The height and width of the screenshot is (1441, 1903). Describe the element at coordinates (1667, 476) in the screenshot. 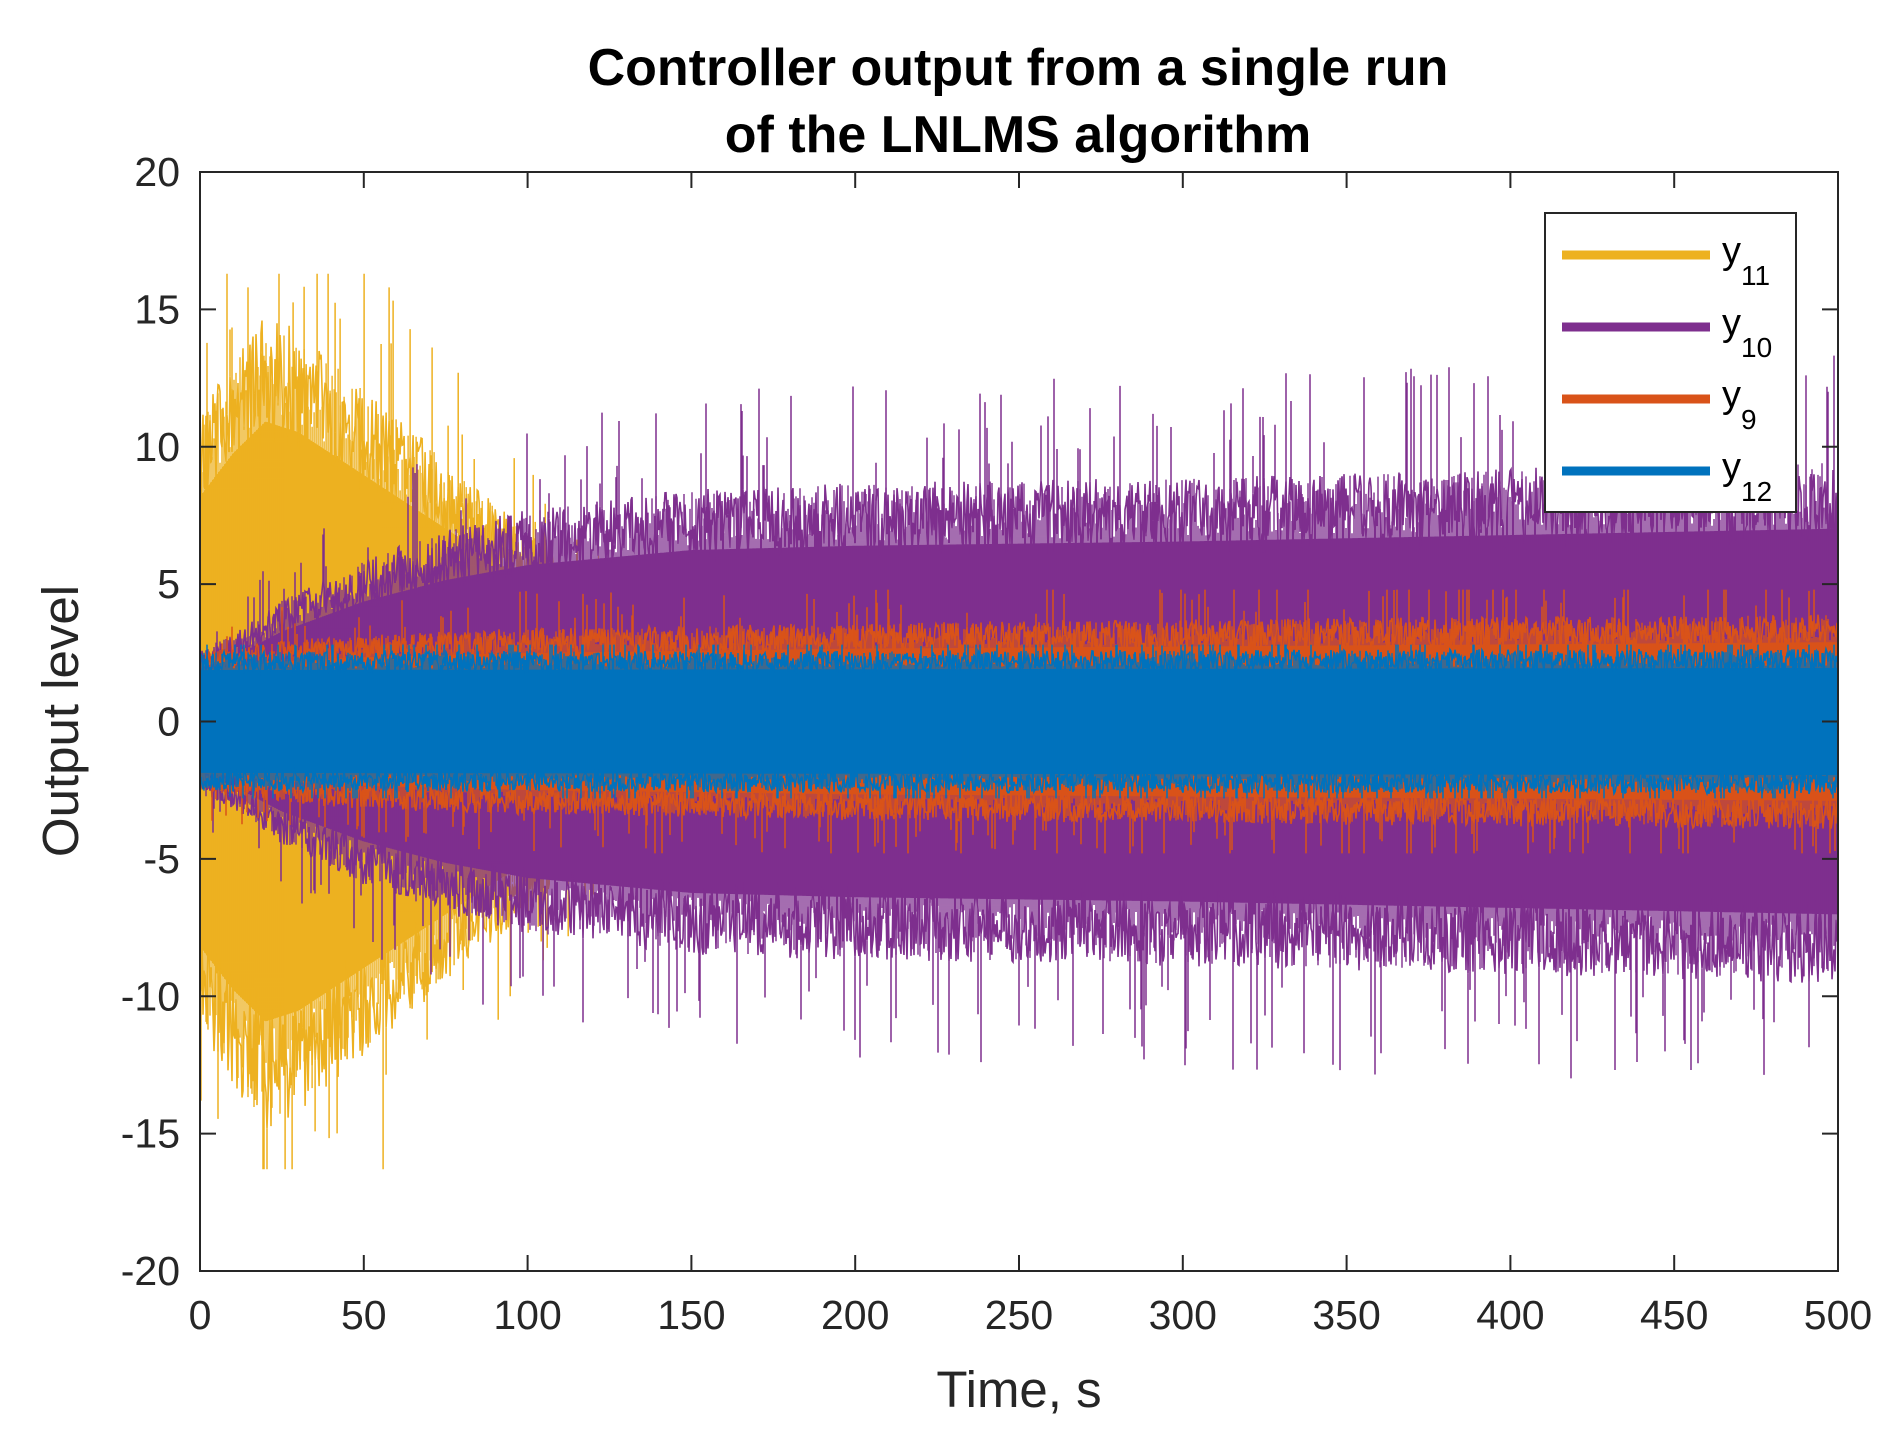

I see `legend-entry-y12: y12` at that location.